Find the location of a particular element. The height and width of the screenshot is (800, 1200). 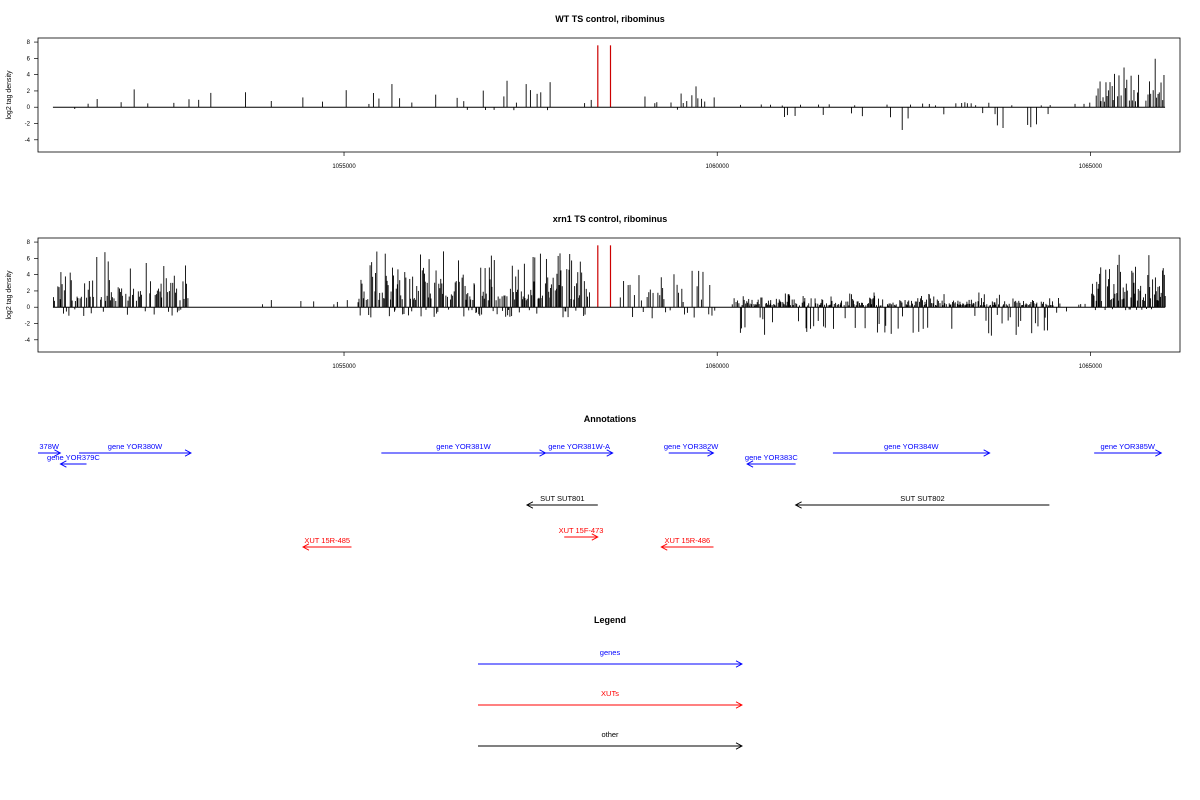

wt-y-axis-label: log2 tag density is located at coordinates (9, 95).